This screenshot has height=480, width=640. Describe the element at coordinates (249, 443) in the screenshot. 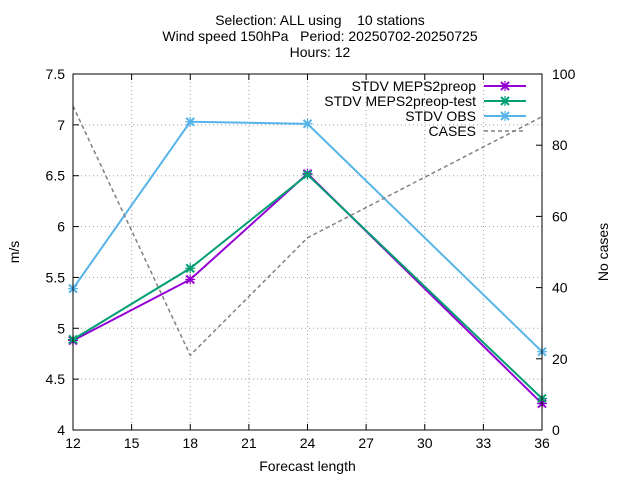

I see `x-tick-label: 21` at that location.